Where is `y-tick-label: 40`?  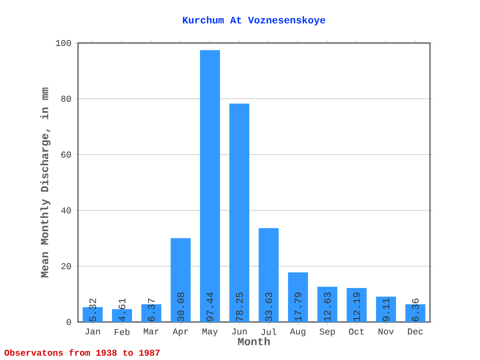 y-tick-label: 40 is located at coordinates (66, 210).